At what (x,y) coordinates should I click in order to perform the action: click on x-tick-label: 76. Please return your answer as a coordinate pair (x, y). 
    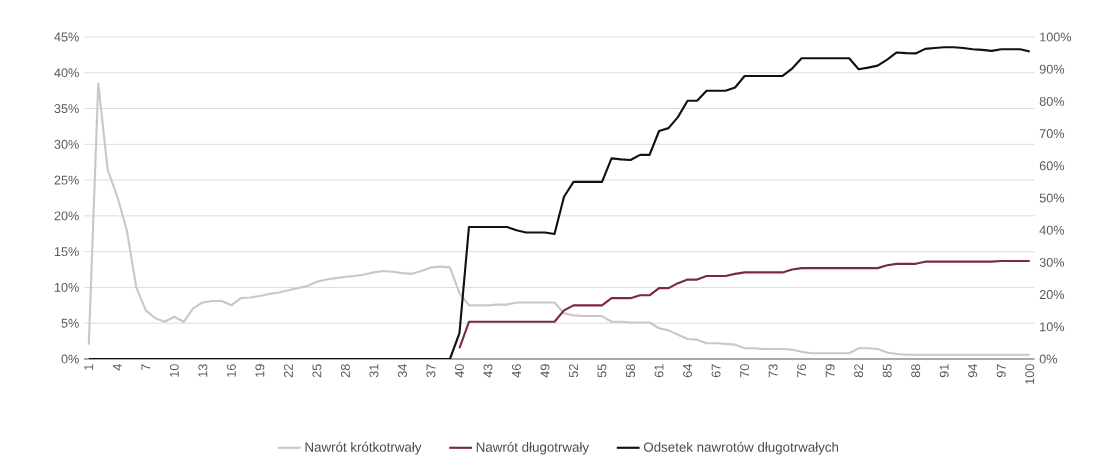
    Looking at the image, I should click on (802, 371).